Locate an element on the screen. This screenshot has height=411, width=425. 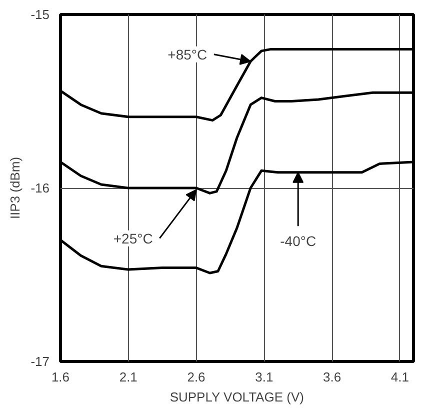
y-tick-label: -15 is located at coordinates (40, 14).